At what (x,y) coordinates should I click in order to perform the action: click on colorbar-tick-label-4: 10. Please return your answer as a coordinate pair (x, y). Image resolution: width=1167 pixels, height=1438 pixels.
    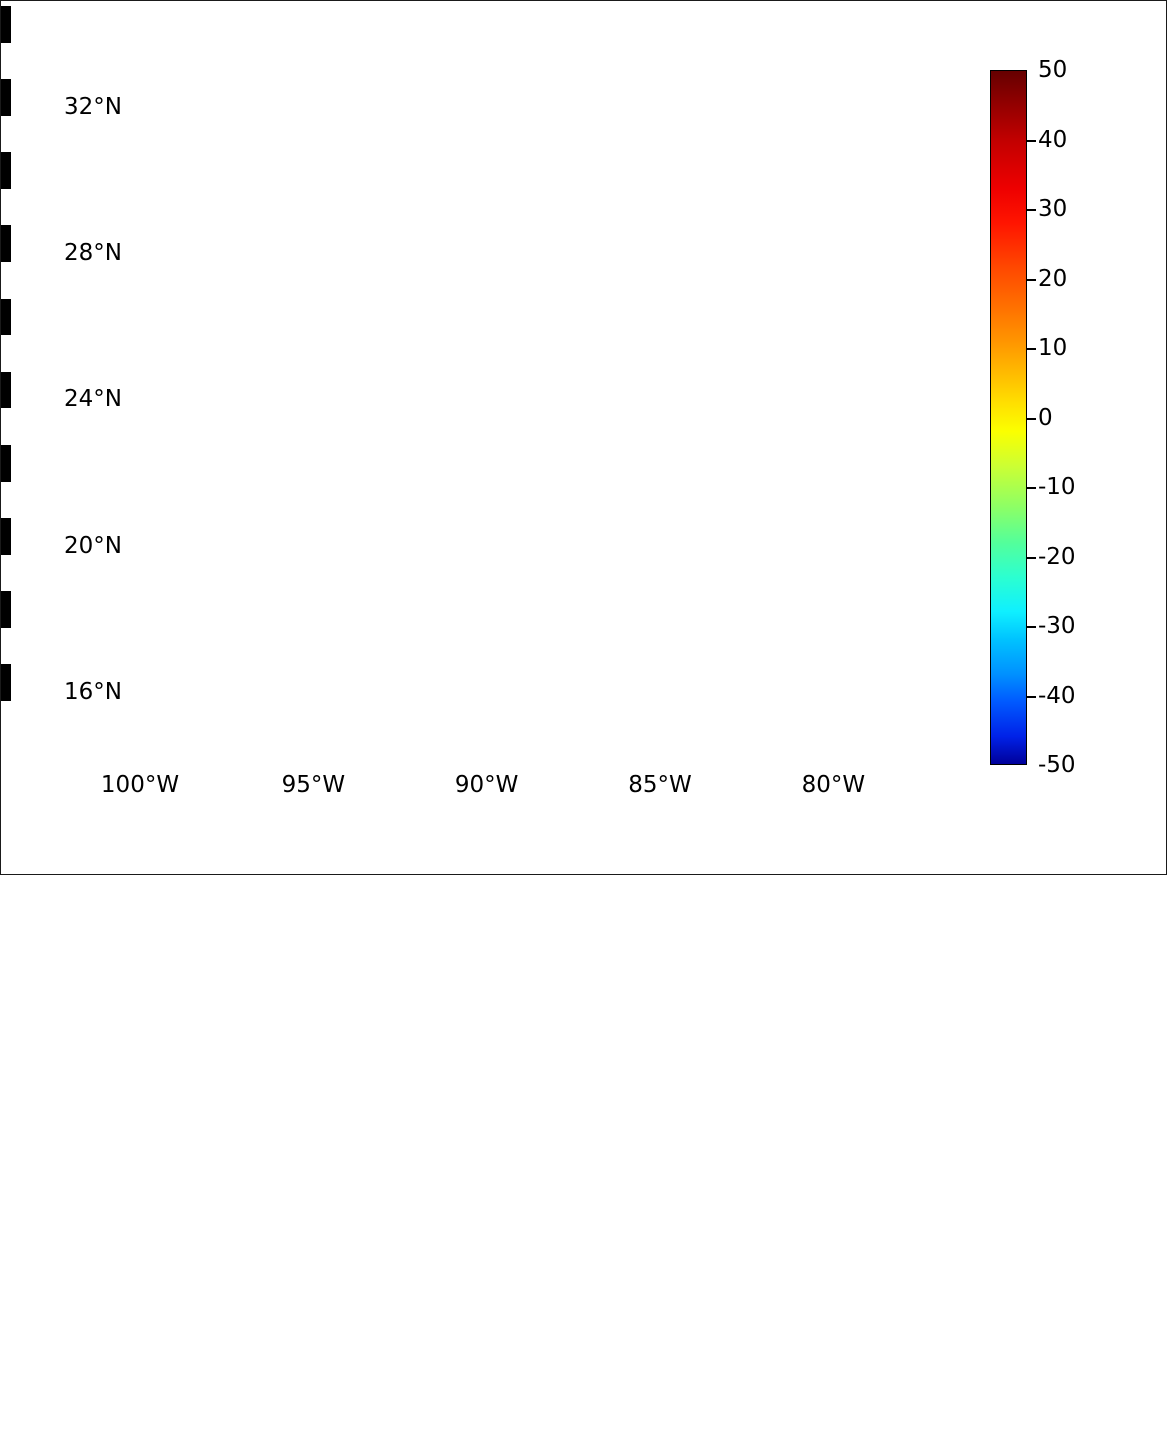
    Looking at the image, I should click on (1053, 348).